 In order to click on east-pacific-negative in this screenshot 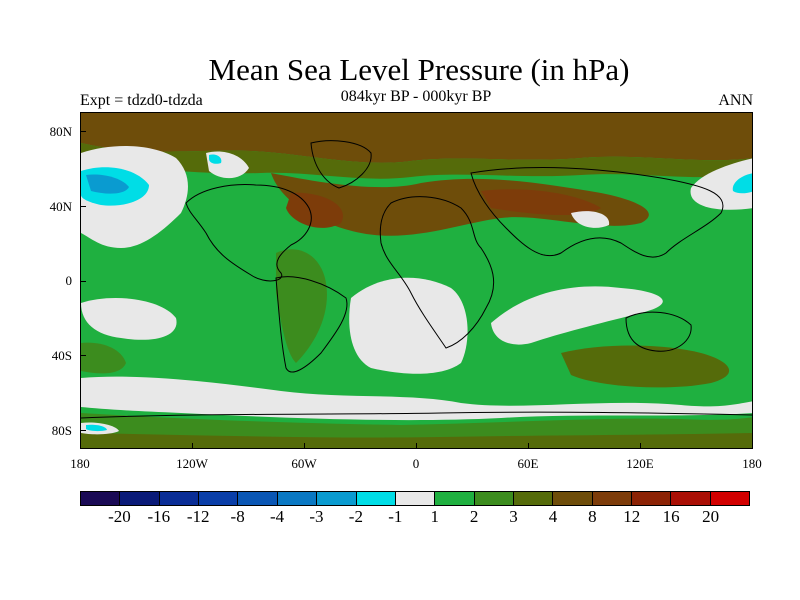, I will do `click(742, 183)`.